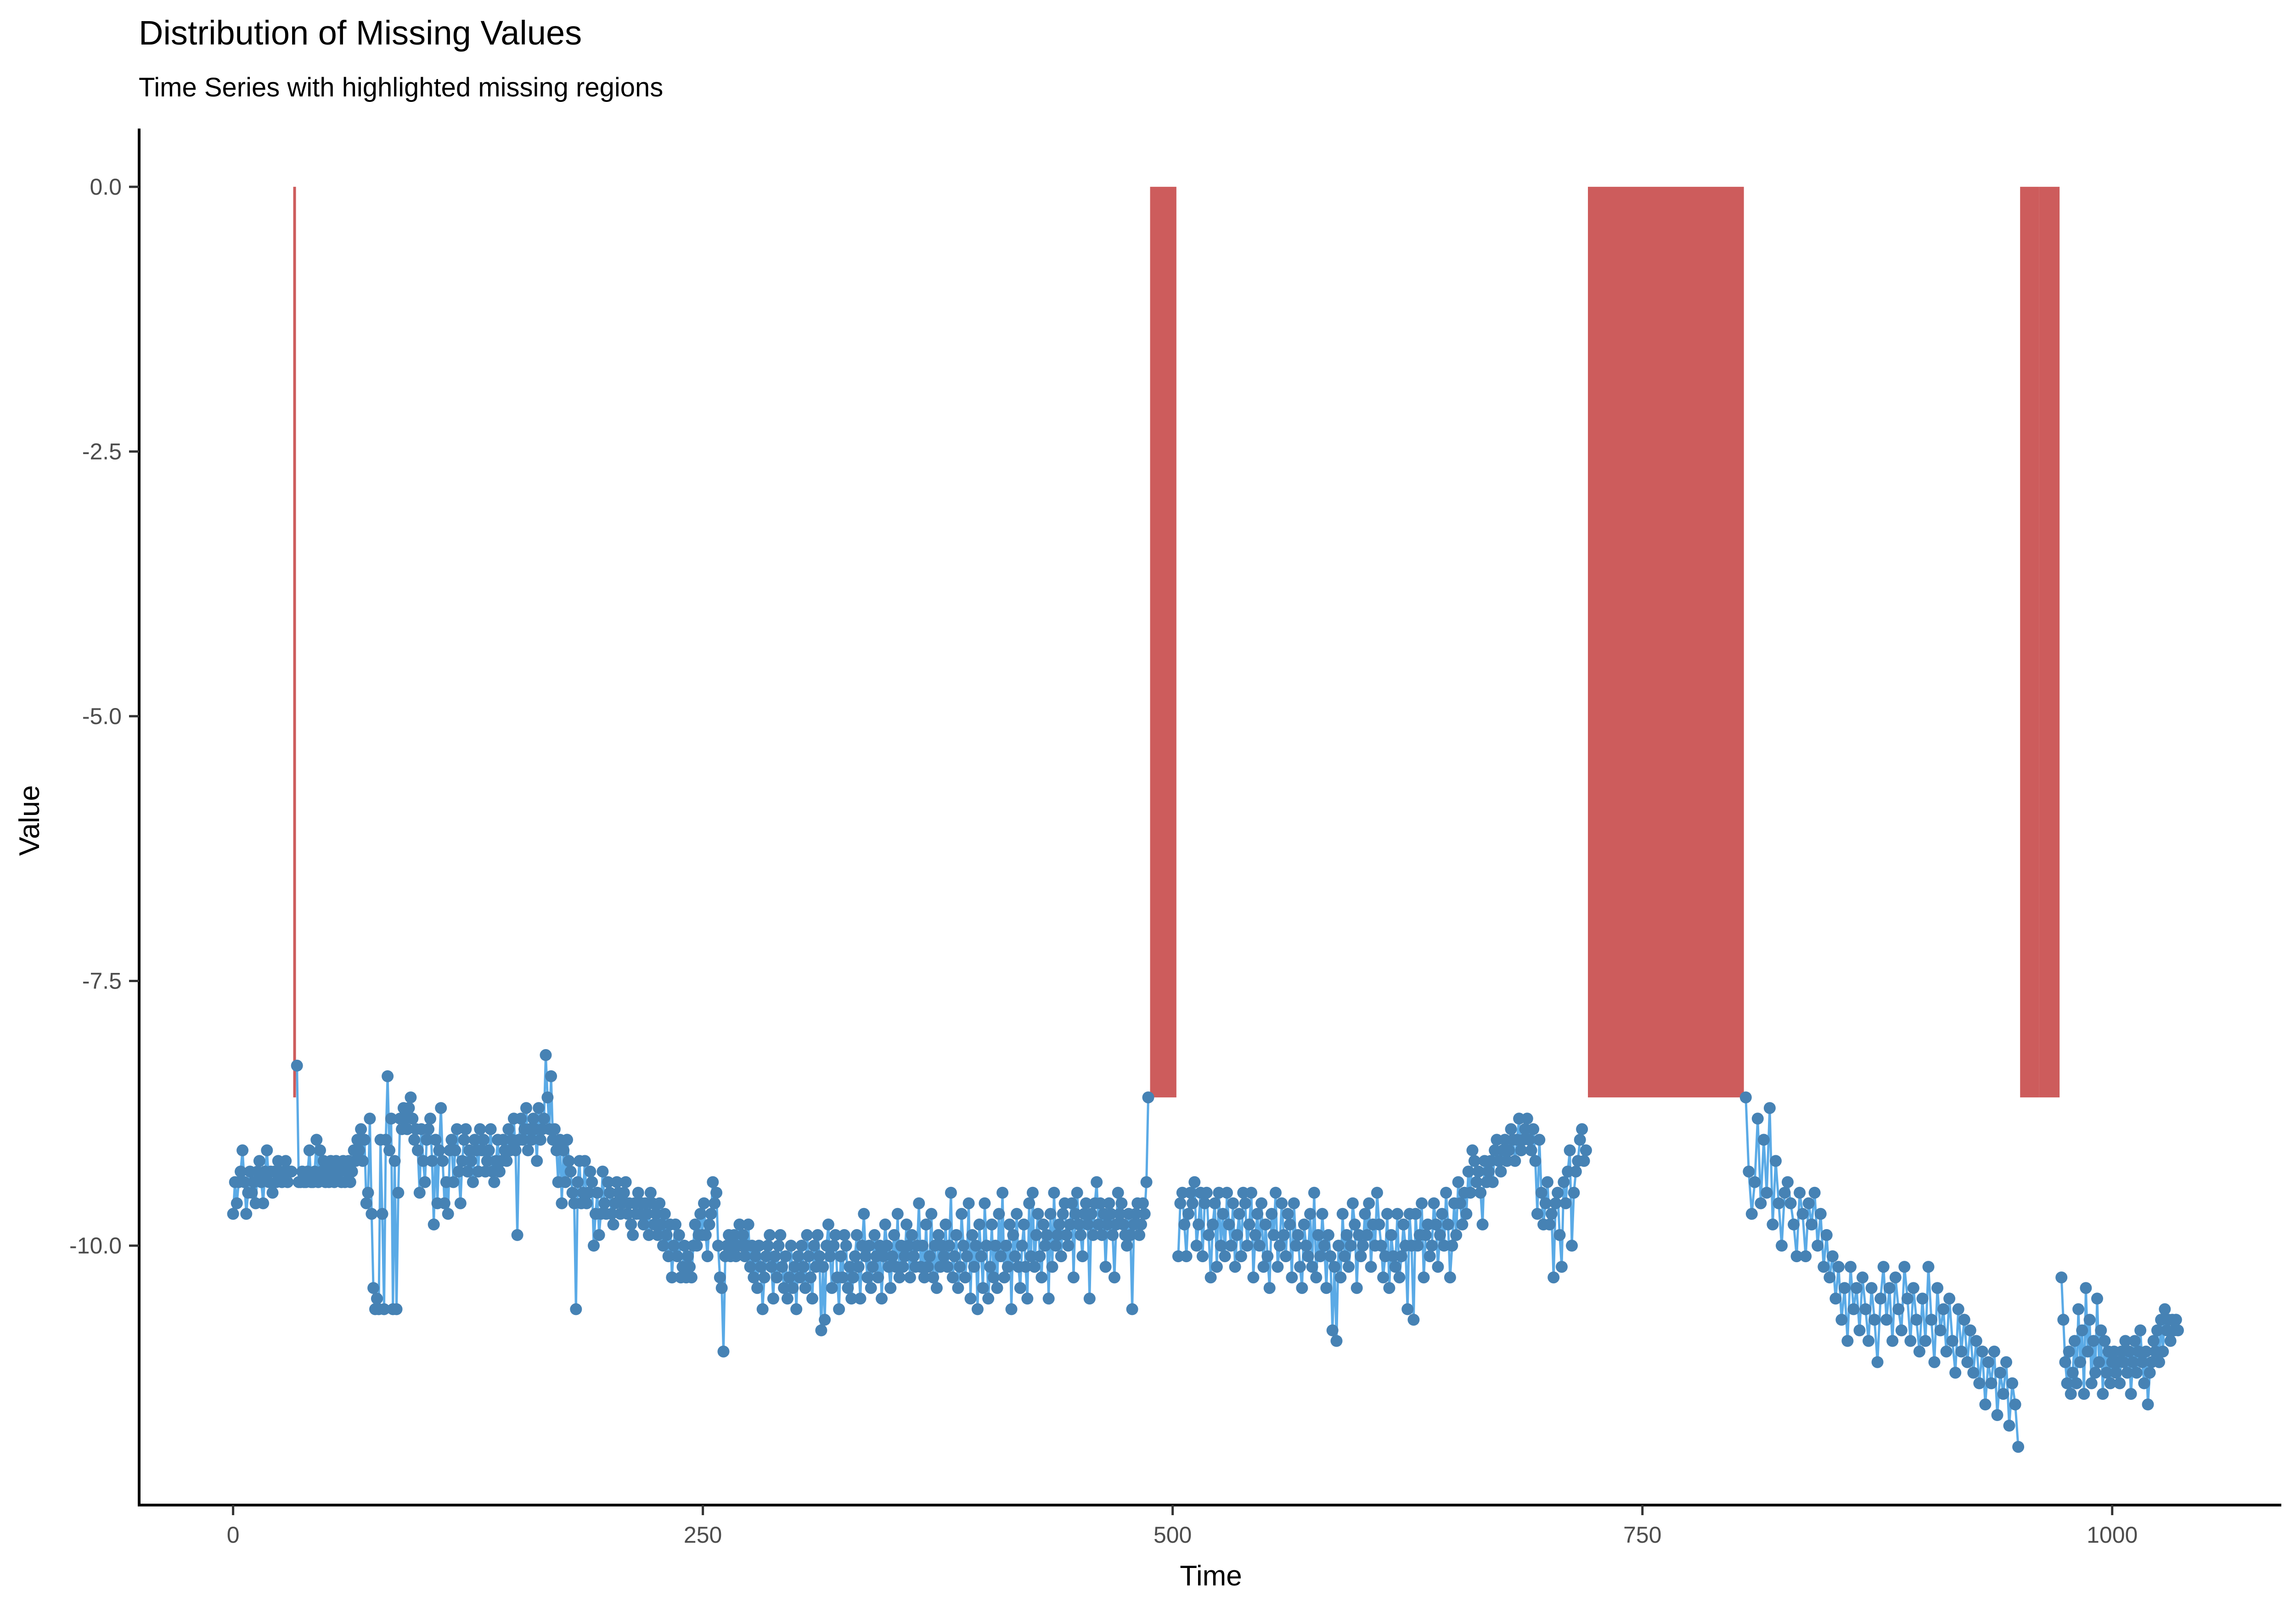  I want to click on y-axis-ticks: 0.0 -2.5 -5.0 -7.5 -10.0, so click(104, 716).